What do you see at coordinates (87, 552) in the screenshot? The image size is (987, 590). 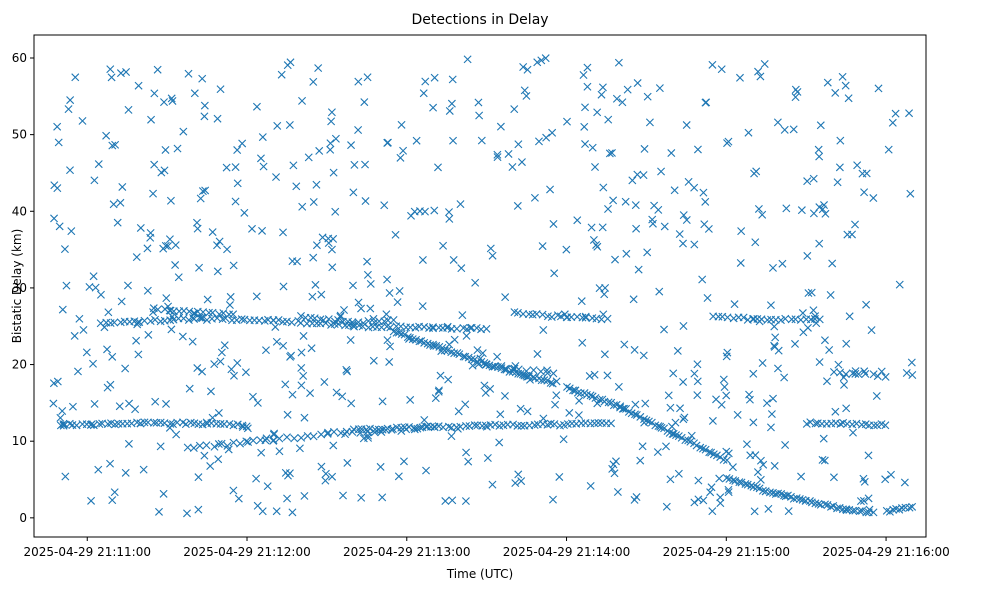 I see `x-tick-label: 2025-04-29 21:11:00` at bounding box center [87, 552].